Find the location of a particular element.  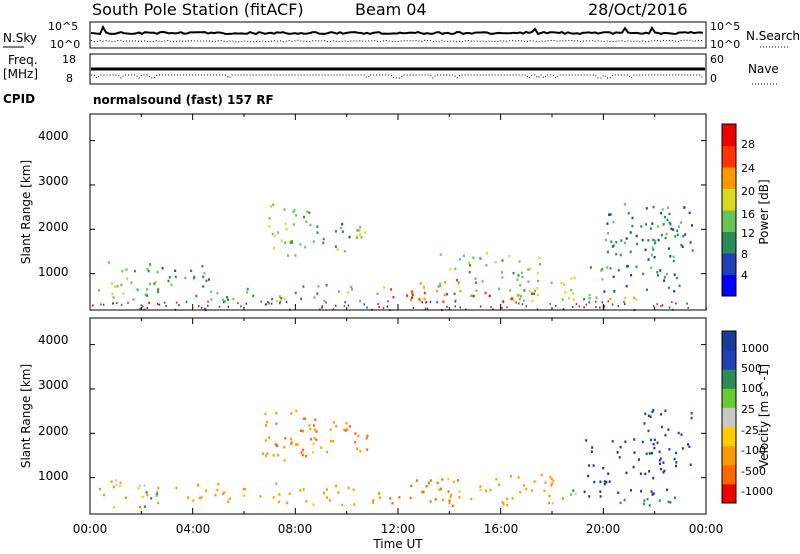

nsearch-tick-high: 10^5 is located at coordinates (725, 26).